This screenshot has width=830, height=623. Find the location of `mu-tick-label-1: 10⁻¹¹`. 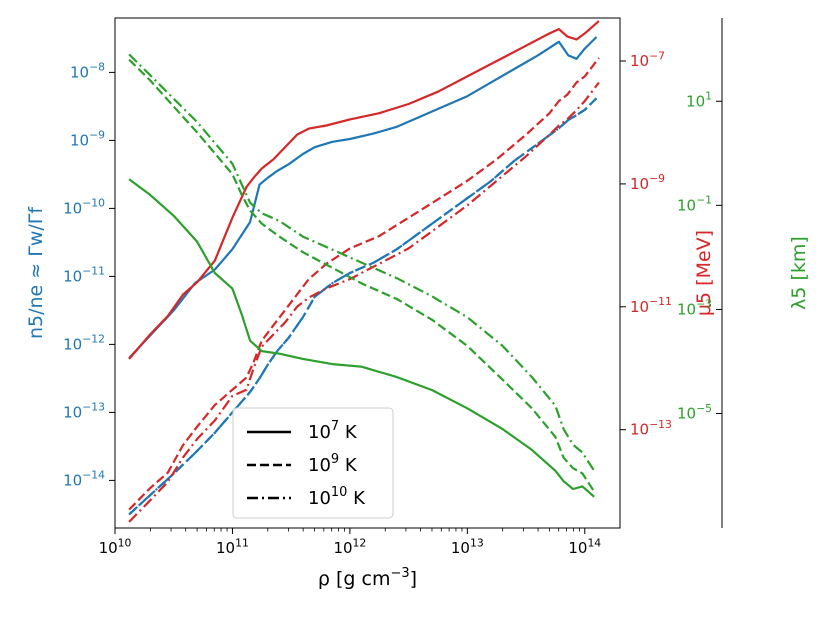

mu-tick-label-1: 10⁻¹¹ is located at coordinates (651, 305).